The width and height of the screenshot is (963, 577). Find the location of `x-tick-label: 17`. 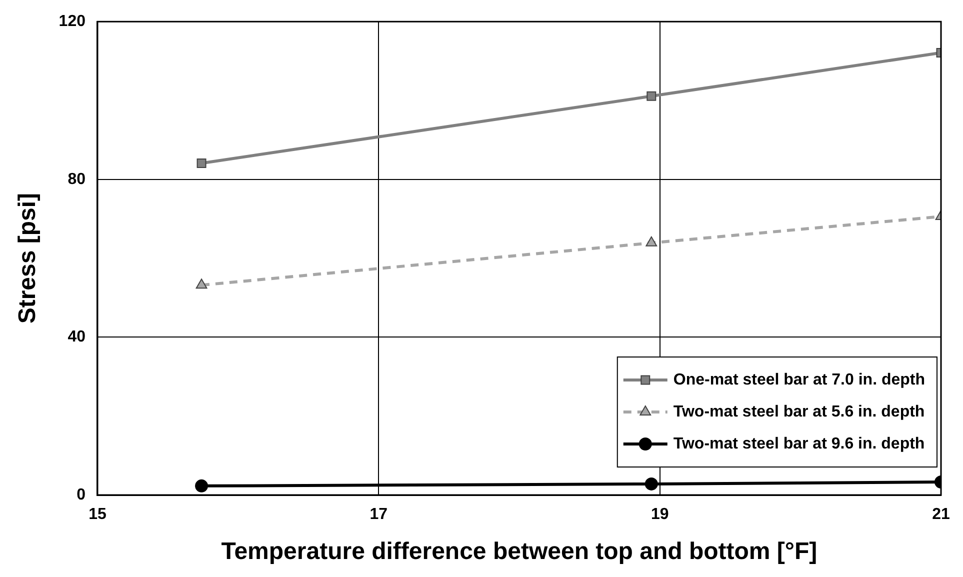

x-tick-label: 17 is located at coordinates (379, 515).